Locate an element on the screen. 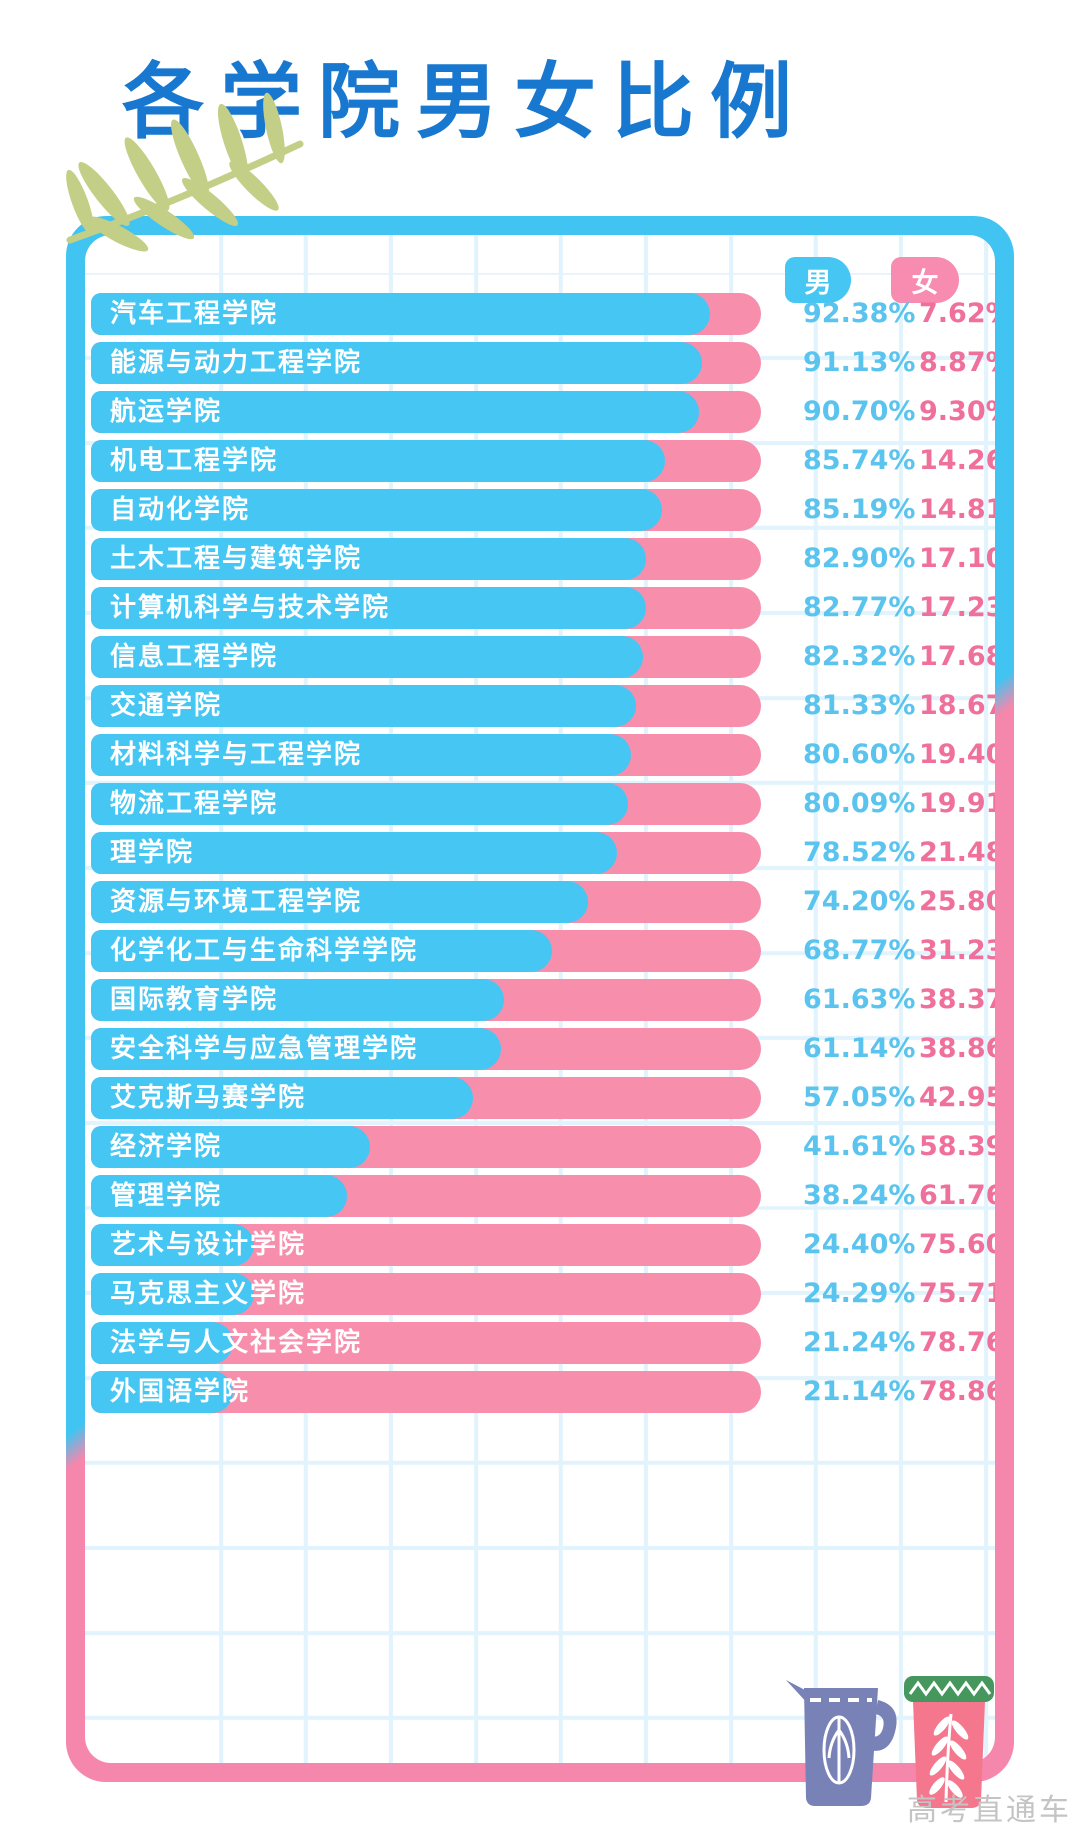 This screenshot has height=1839, width=1080. college-row: 航运学院 90.70% 9.30% is located at coordinates (543, 412).